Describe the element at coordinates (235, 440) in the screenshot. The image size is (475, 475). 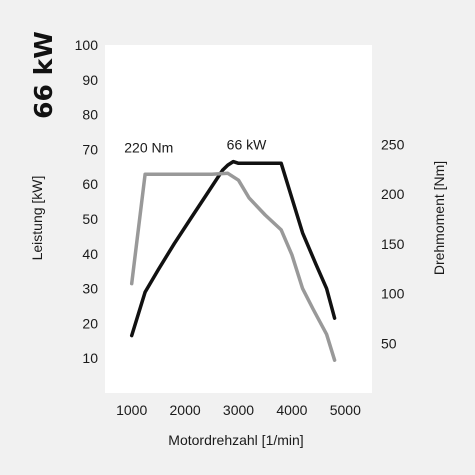
I see `x-axis-label: Motordrehzahl [1/min]` at that location.